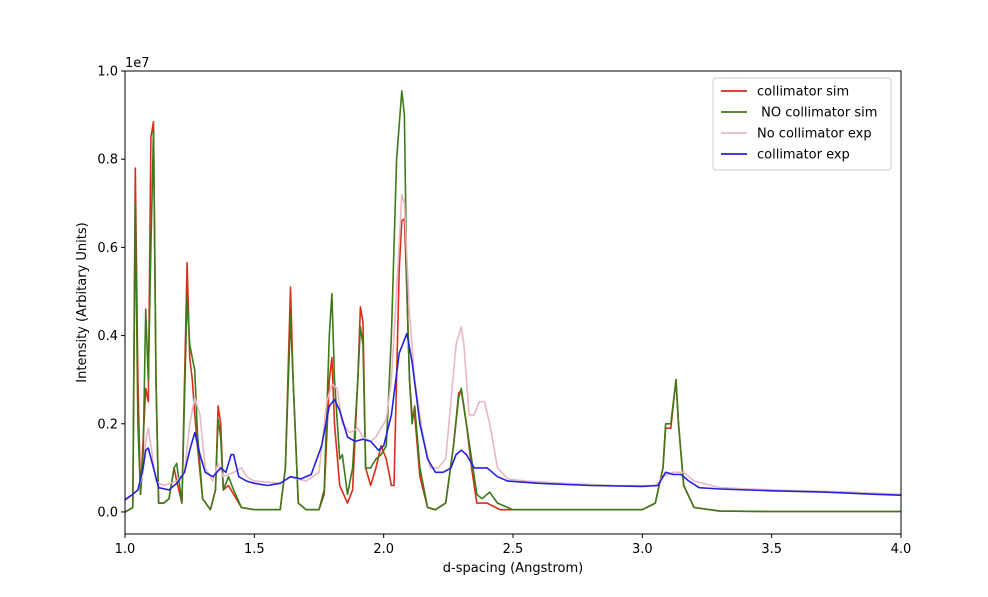 This screenshot has height=597, width=988. I want to click on y-tick-label: 1.0, so click(107, 72).